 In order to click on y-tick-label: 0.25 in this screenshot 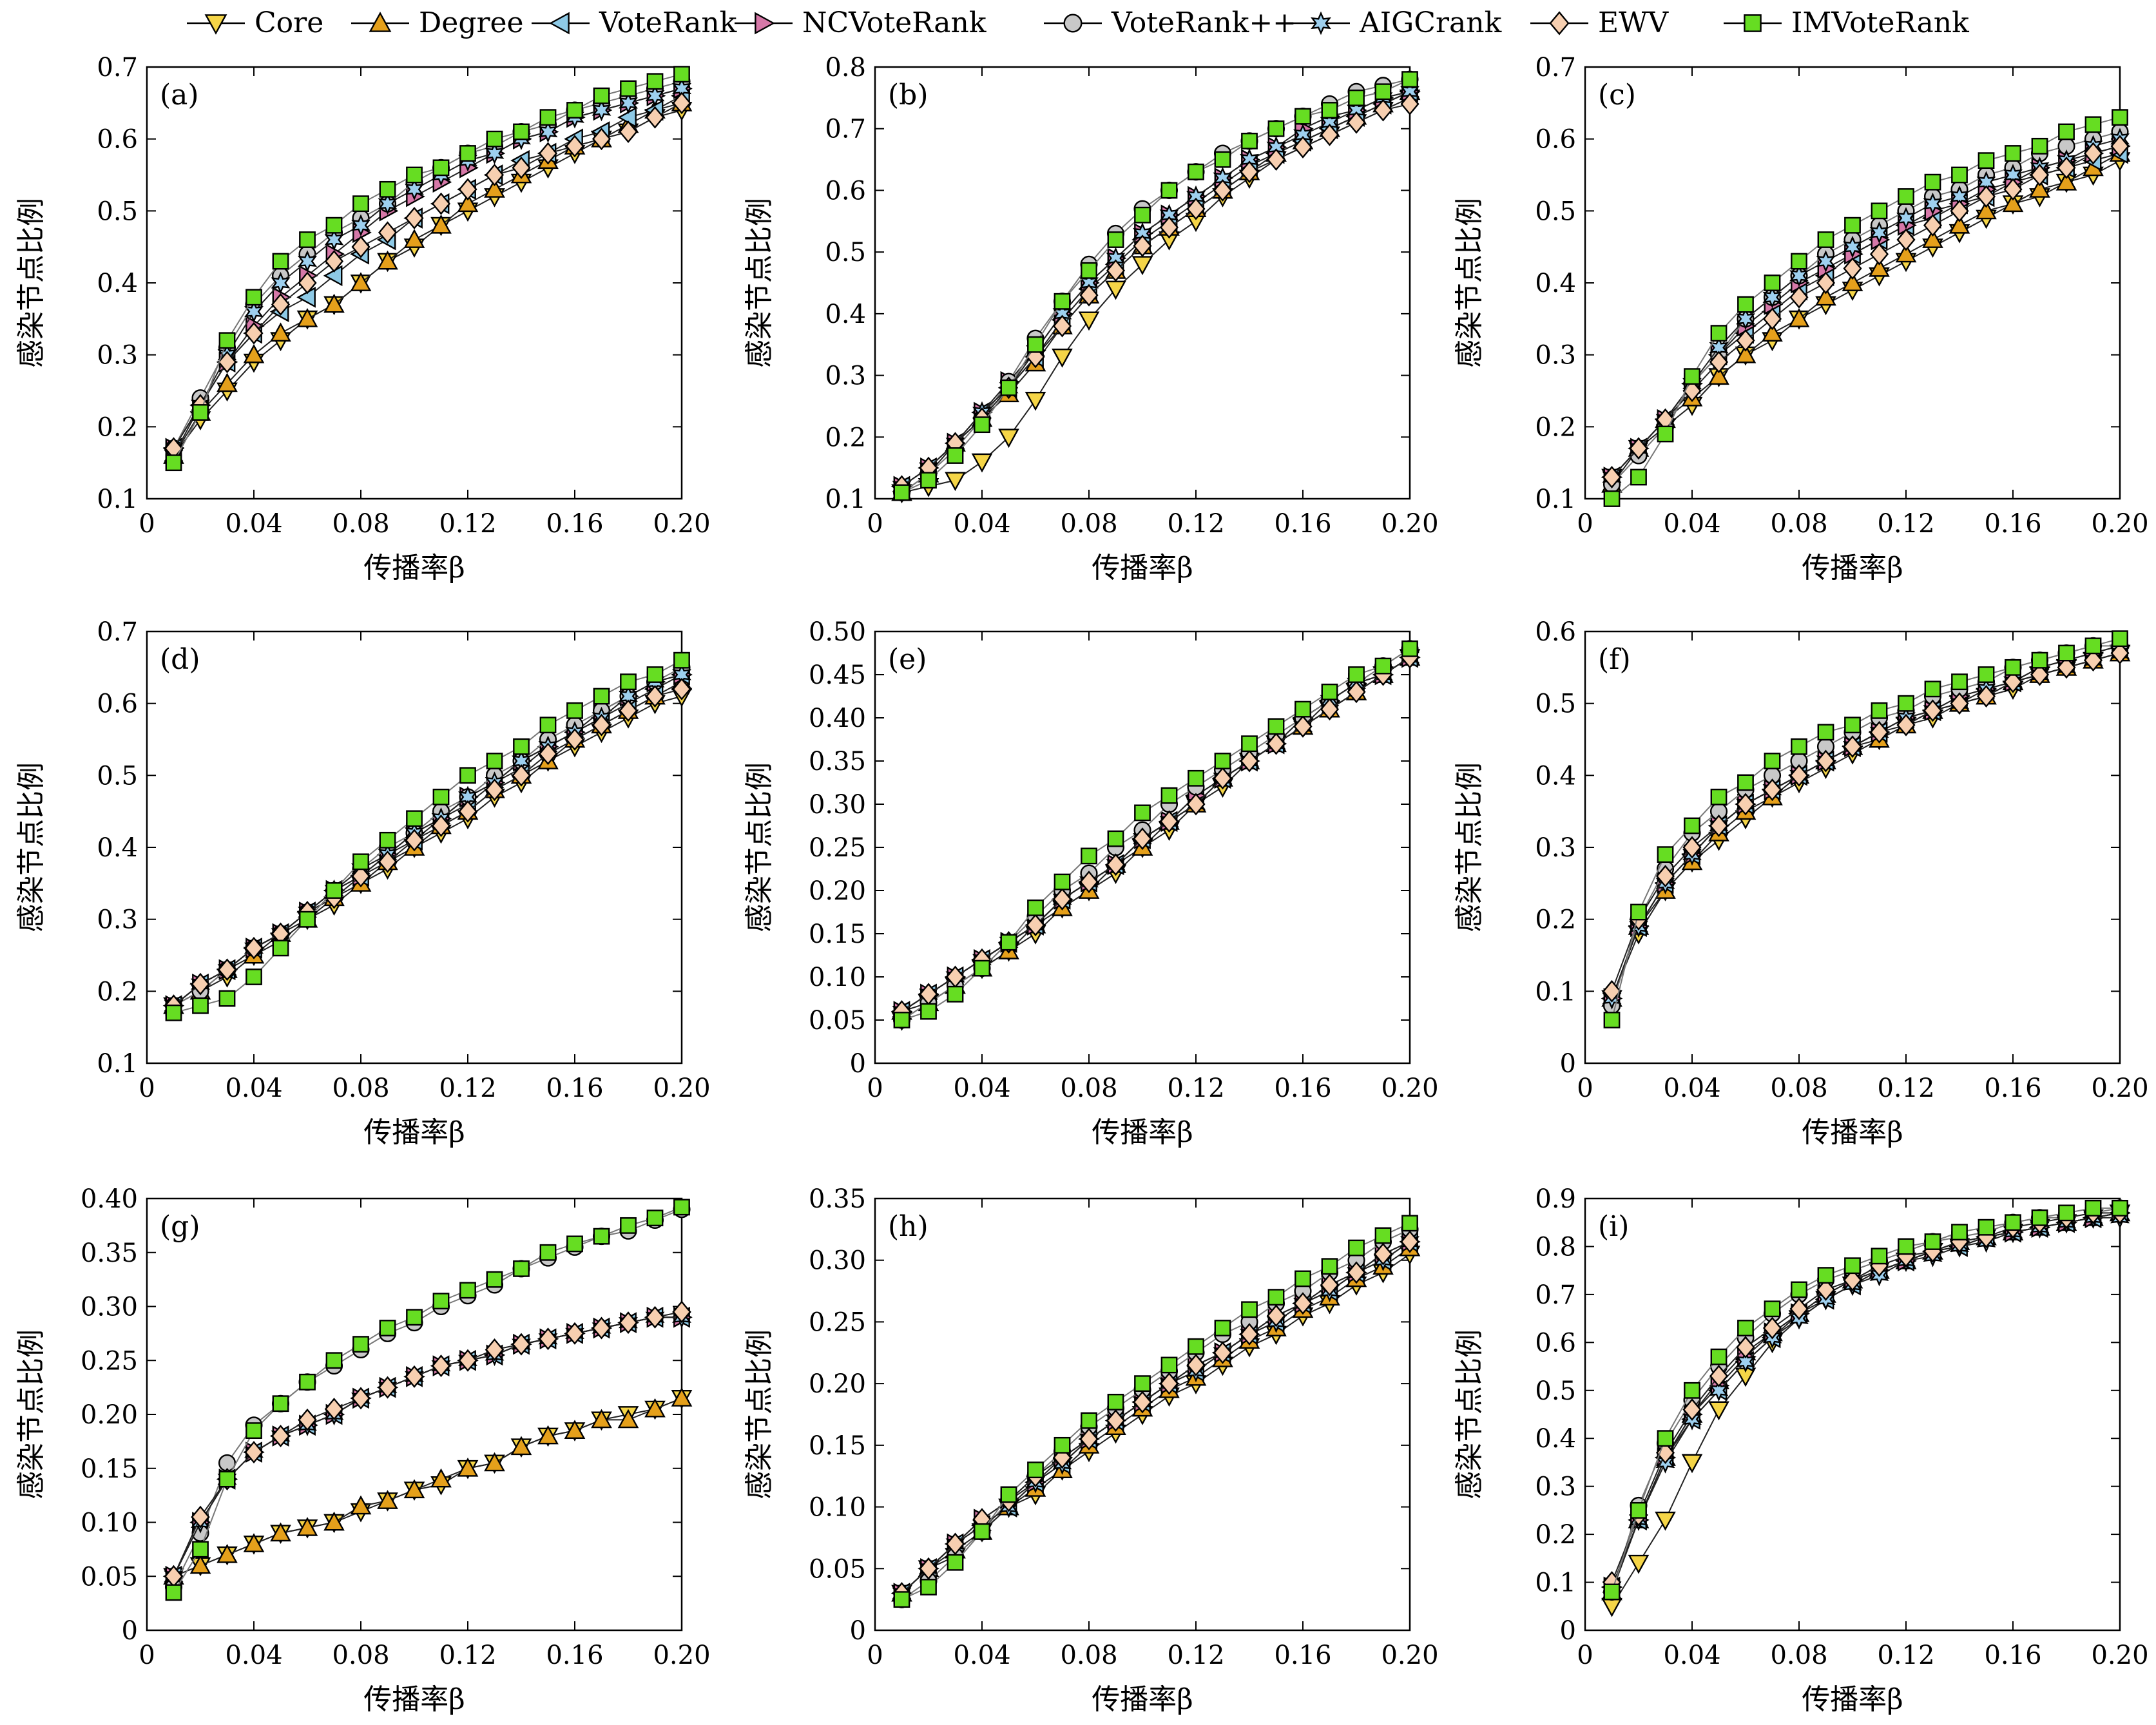, I will do `click(838, 848)`.